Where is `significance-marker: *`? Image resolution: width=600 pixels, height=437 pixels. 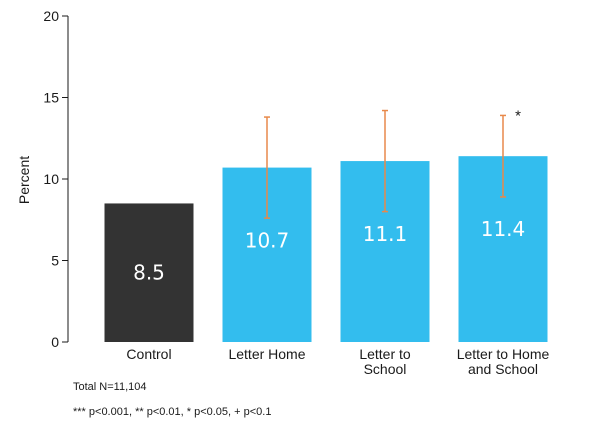 significance-marker: * is located at coordinates (518, 115).